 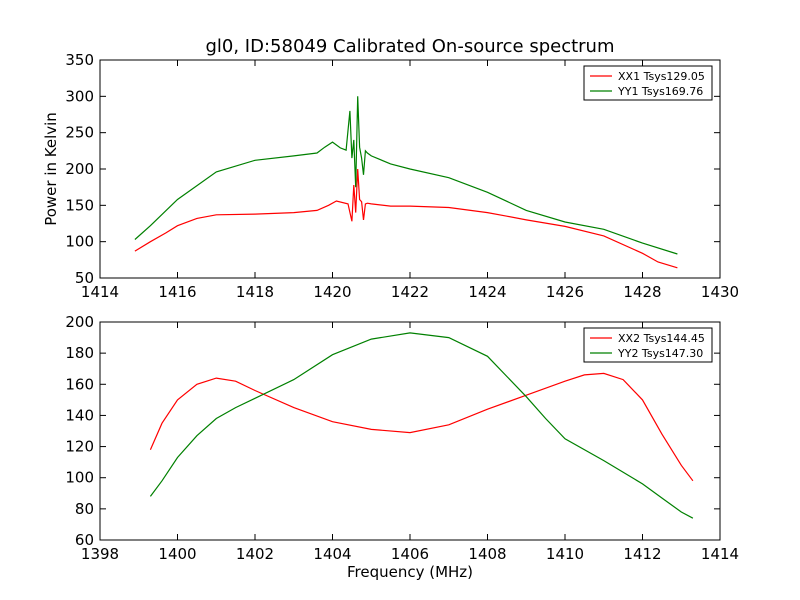 What do you see at coordinates (51, 169) in the screenshot?
I see `y-axis-label: Power in Kelvin` at bounding box center [51, 169].